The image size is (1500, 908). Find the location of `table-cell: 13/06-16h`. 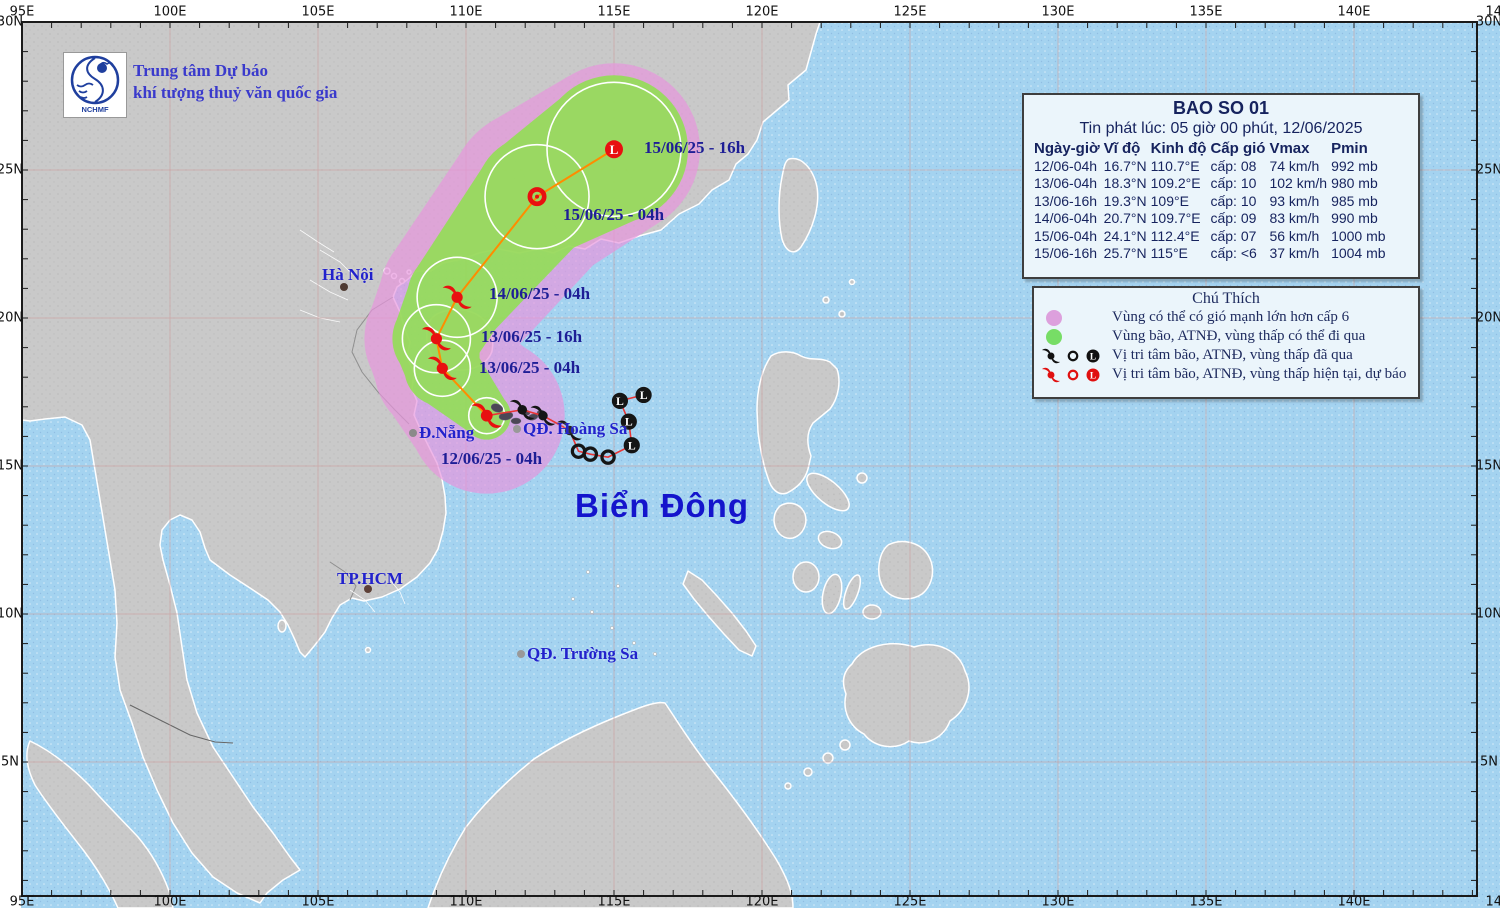

table-cell: 13/06-16h is located at coordinates (1066, 200).